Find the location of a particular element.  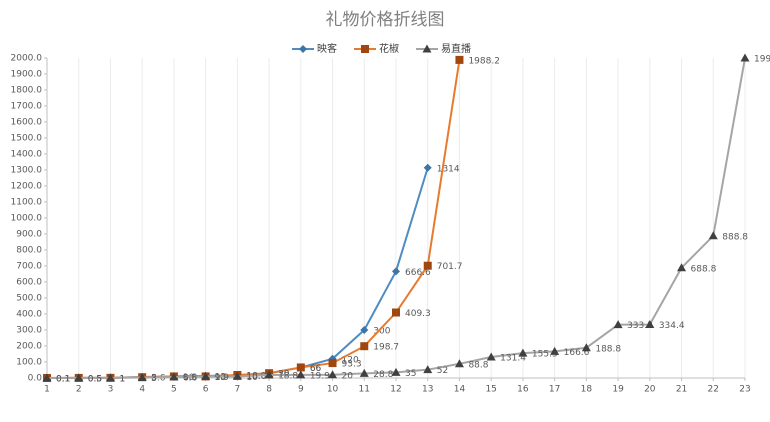

value-label: 188.8 is located at coordinates (608, 349).